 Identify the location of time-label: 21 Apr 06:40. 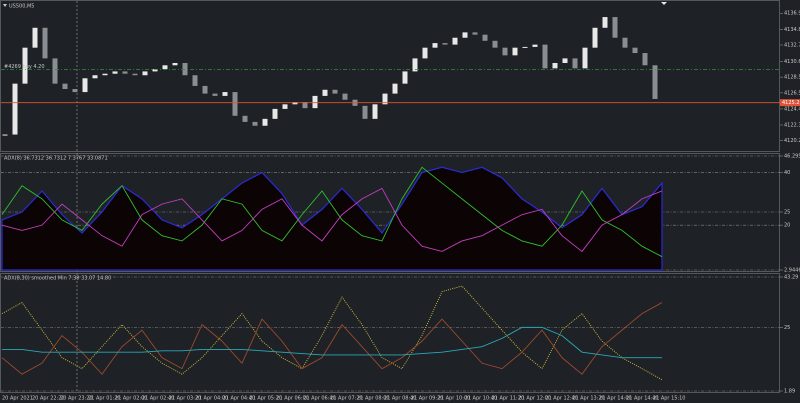
(319, 399).